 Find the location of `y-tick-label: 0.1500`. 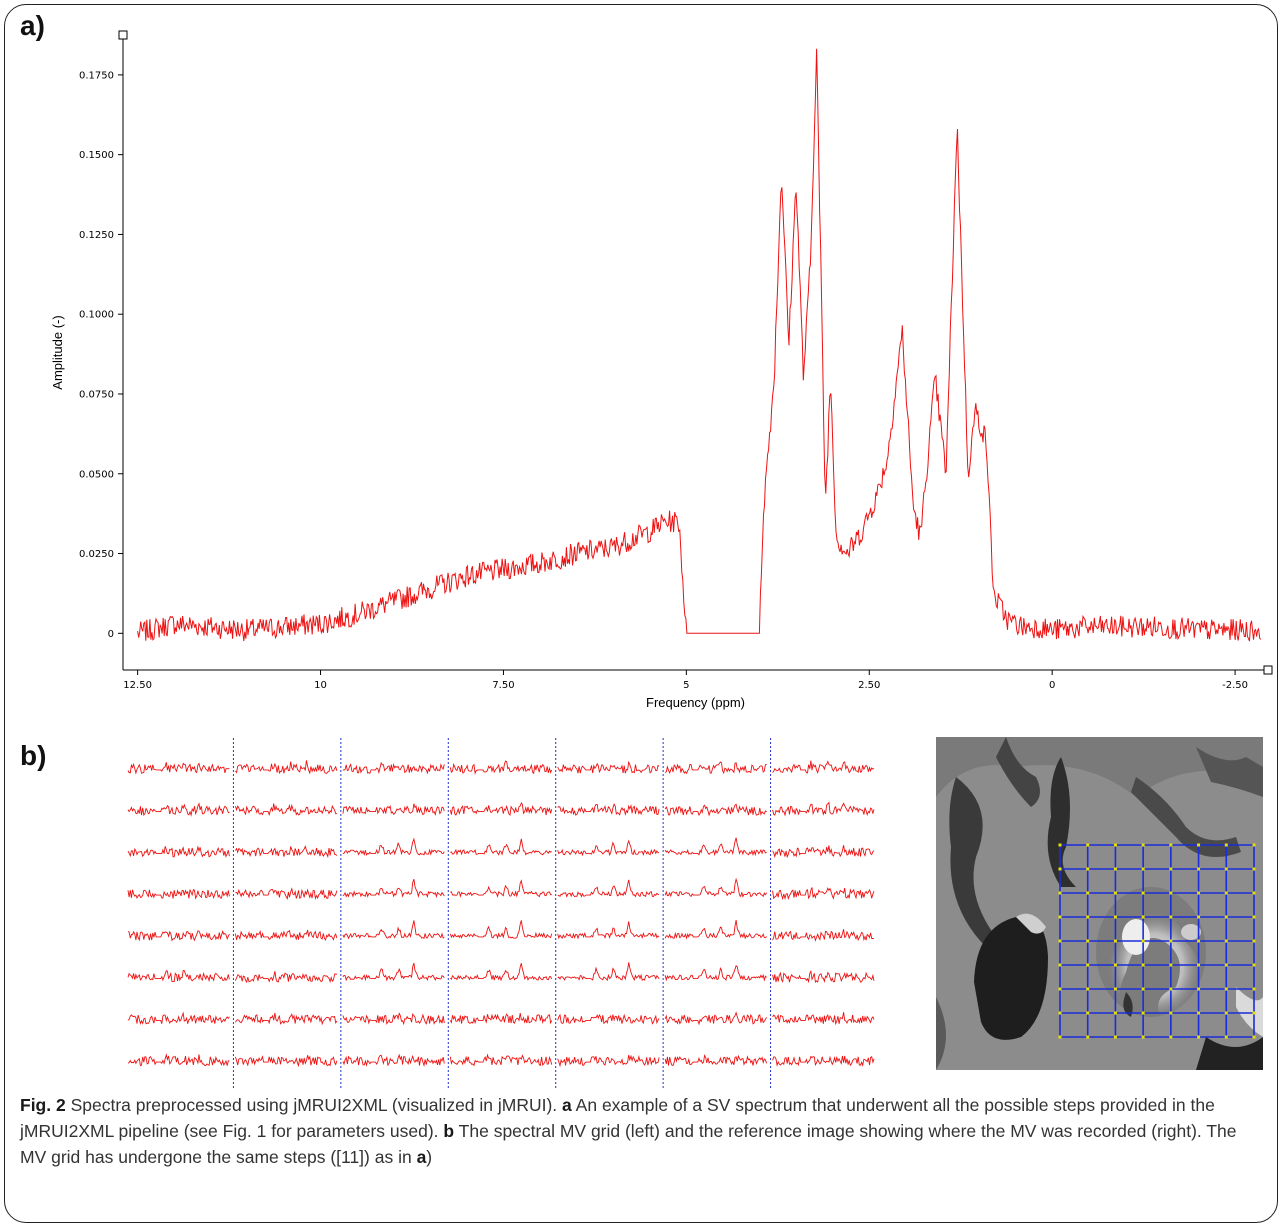

y-tick-label: 0.1500 is located at coordinates (96, 155).